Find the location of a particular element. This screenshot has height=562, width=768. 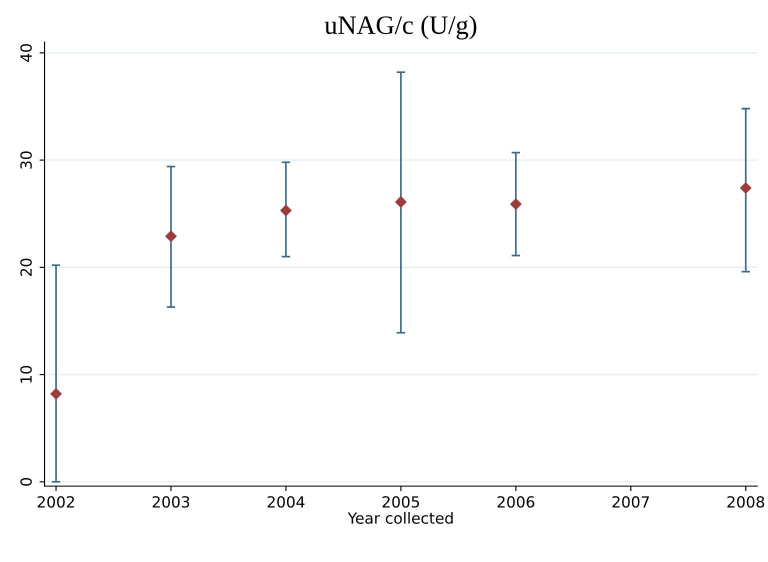

x-tick-label: 2002 is located at coordinates (56, 502).